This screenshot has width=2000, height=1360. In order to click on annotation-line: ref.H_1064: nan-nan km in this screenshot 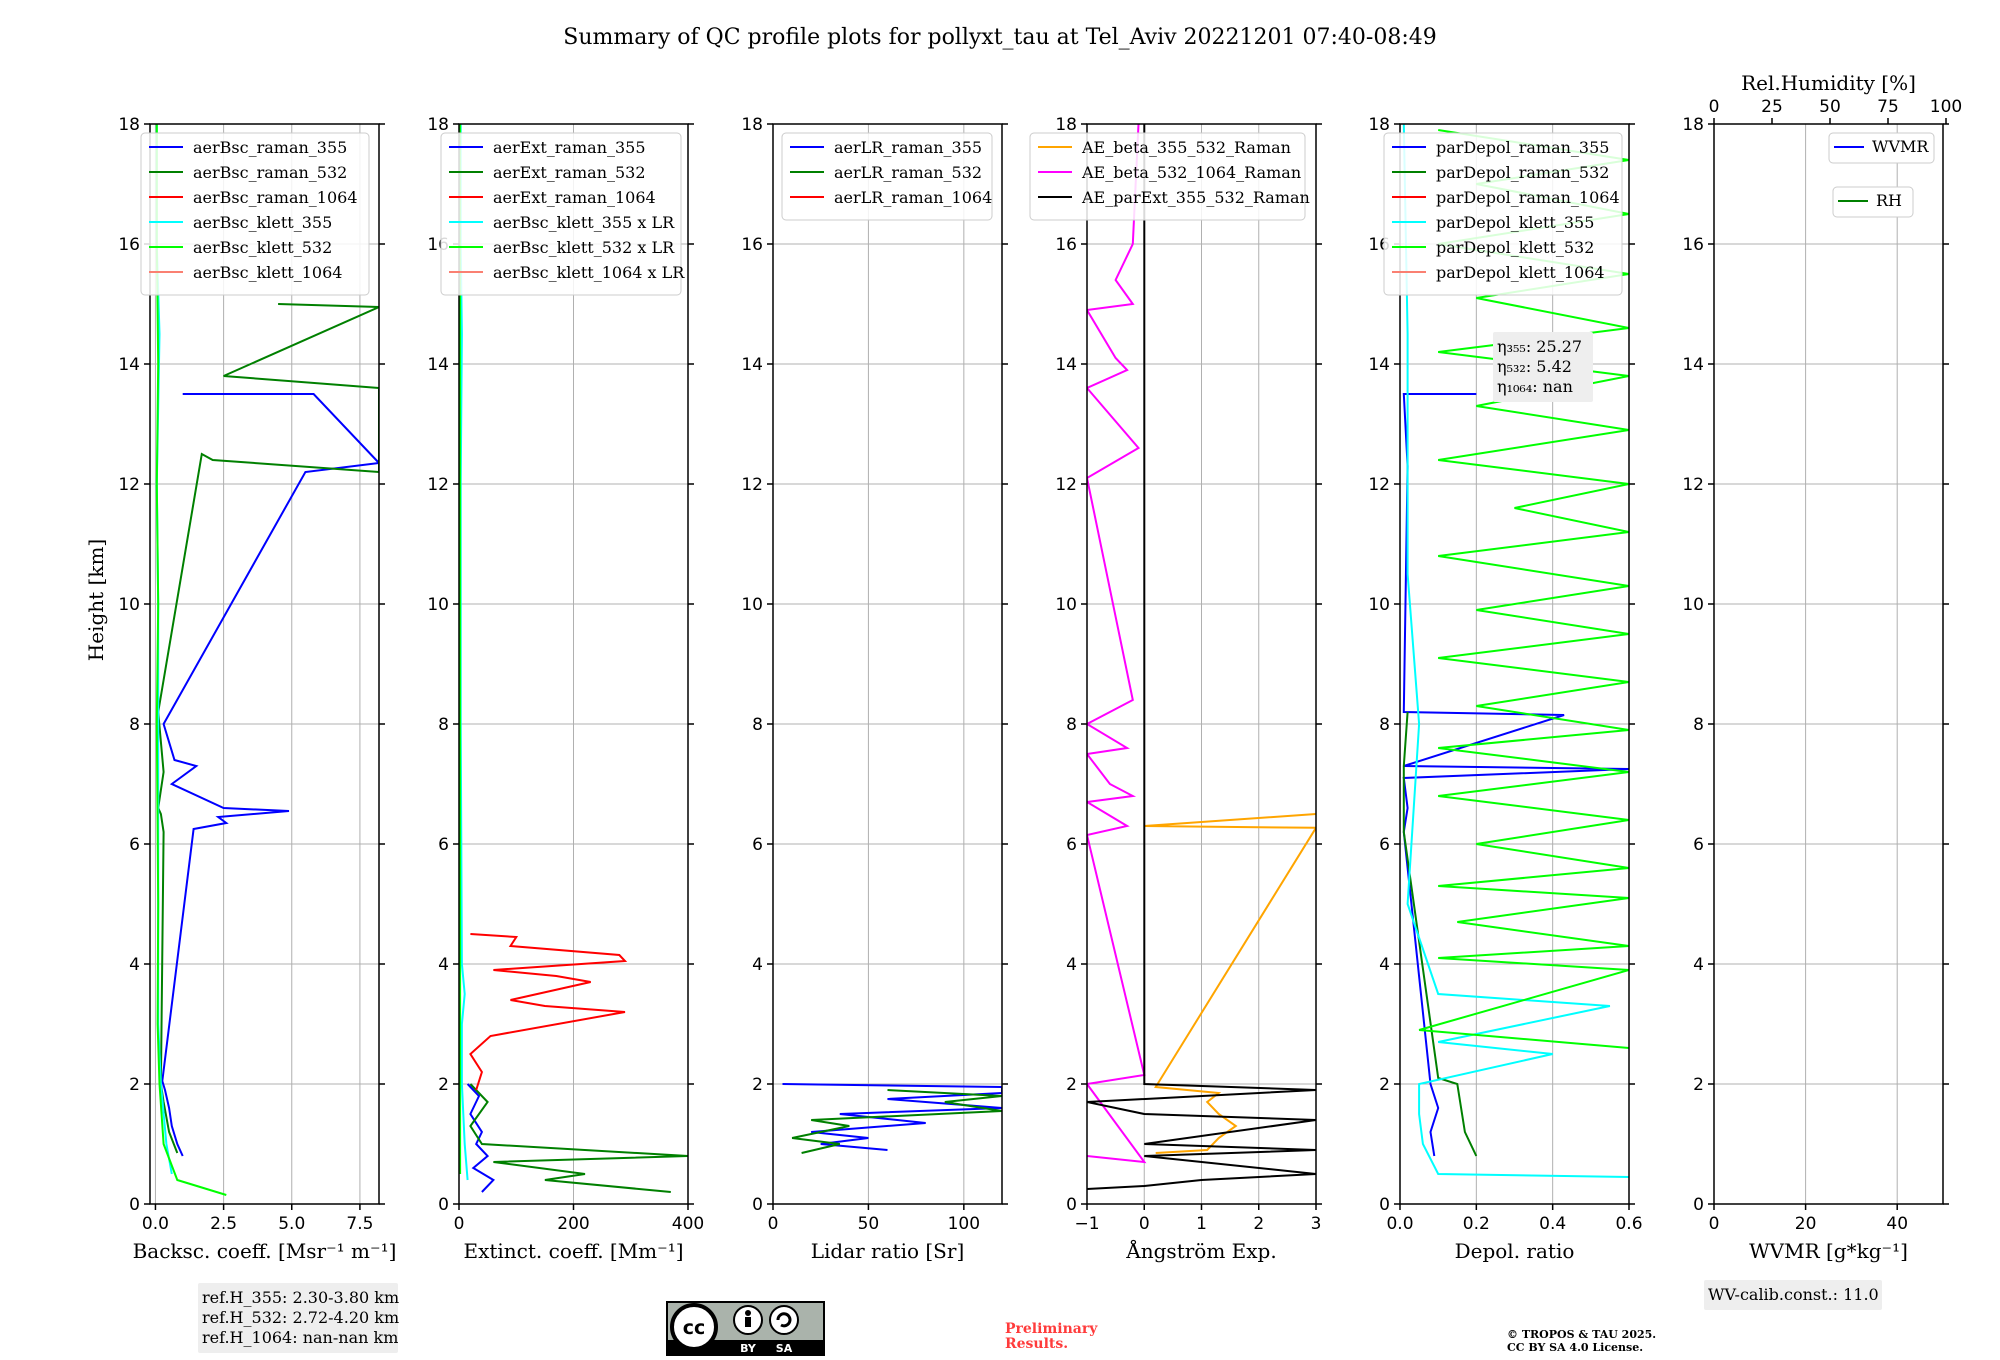, I will do `click(300, 1337)`.